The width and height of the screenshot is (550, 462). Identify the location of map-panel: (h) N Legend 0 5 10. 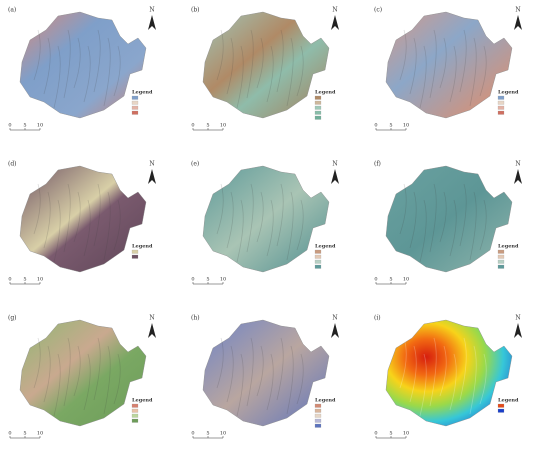
(265, 377).